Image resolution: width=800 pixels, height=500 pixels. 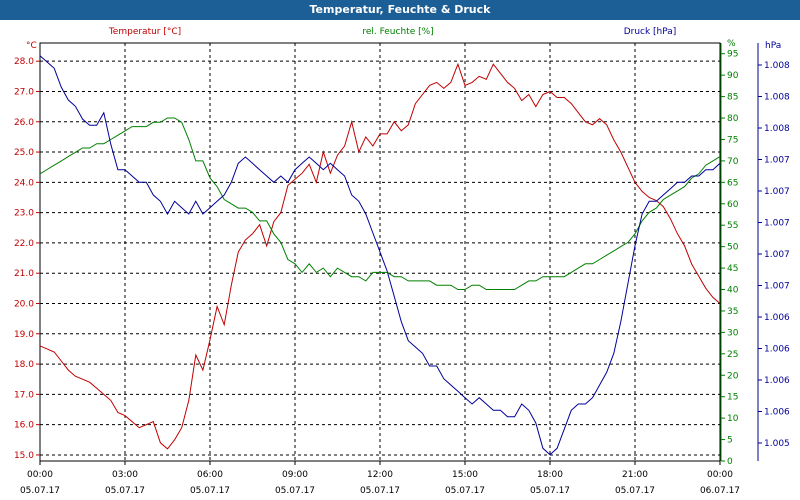 I want to click on legend-item: rel. Feuchte [%], so click(x=397, y=32).